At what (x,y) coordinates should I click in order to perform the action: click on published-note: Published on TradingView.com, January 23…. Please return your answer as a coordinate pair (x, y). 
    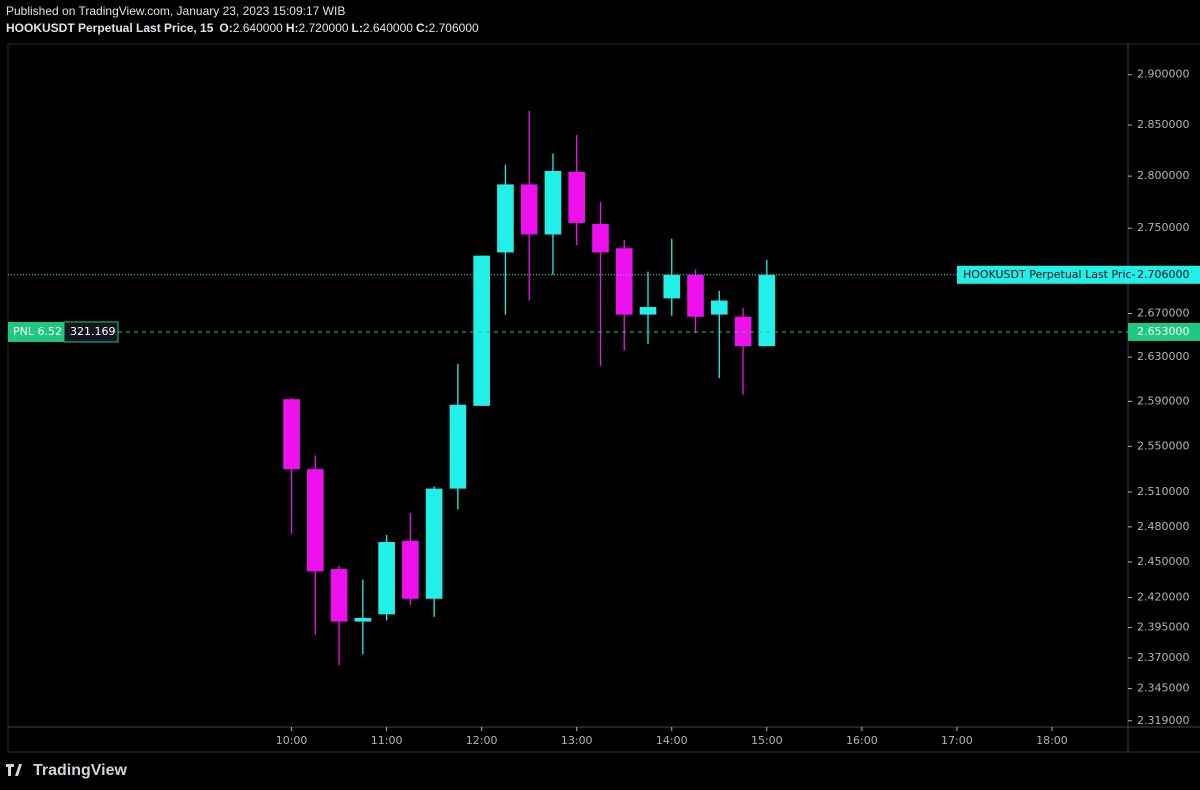
    Looking at the image, I should click on (175, 11).